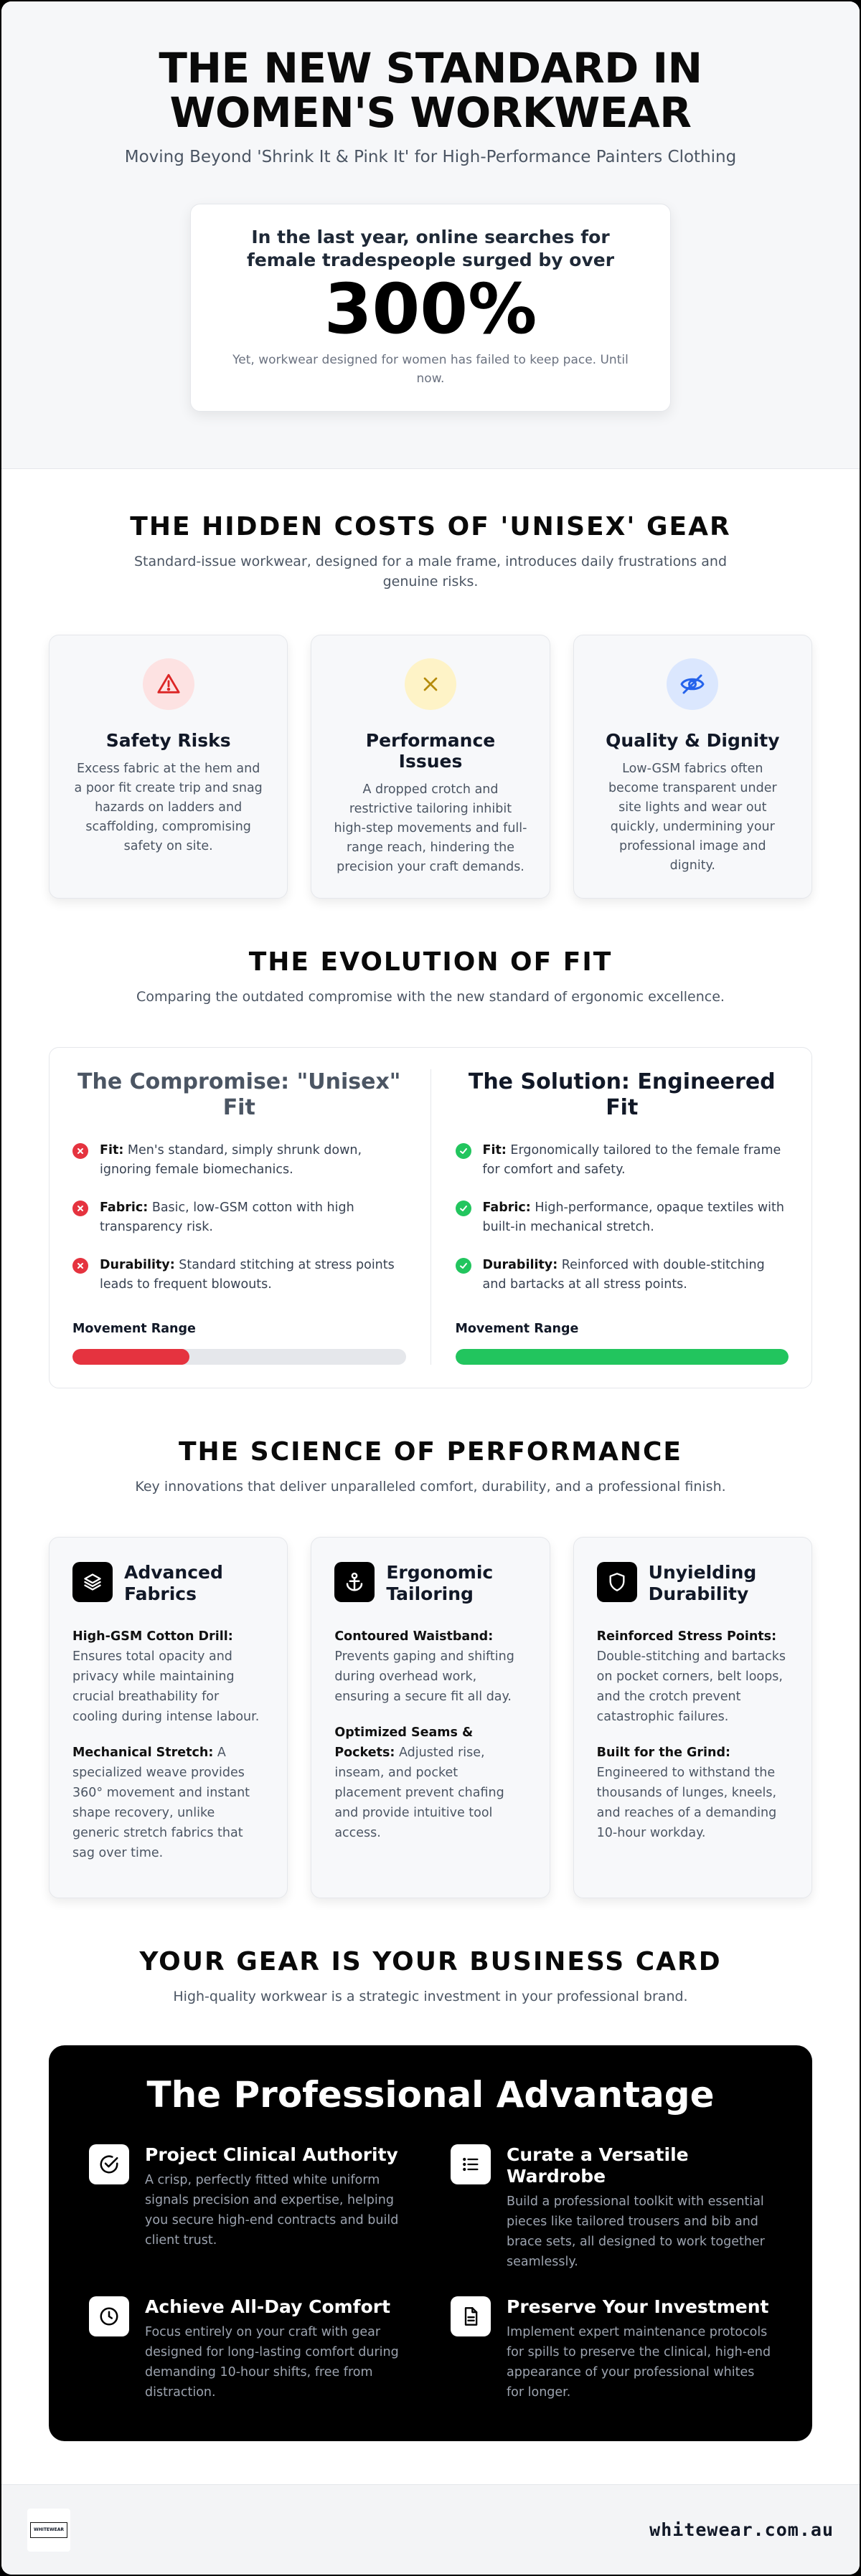 This screenshot has height=2576, width=861. I want to click on card-title: Unyielding Durability, so click(702, 1583).